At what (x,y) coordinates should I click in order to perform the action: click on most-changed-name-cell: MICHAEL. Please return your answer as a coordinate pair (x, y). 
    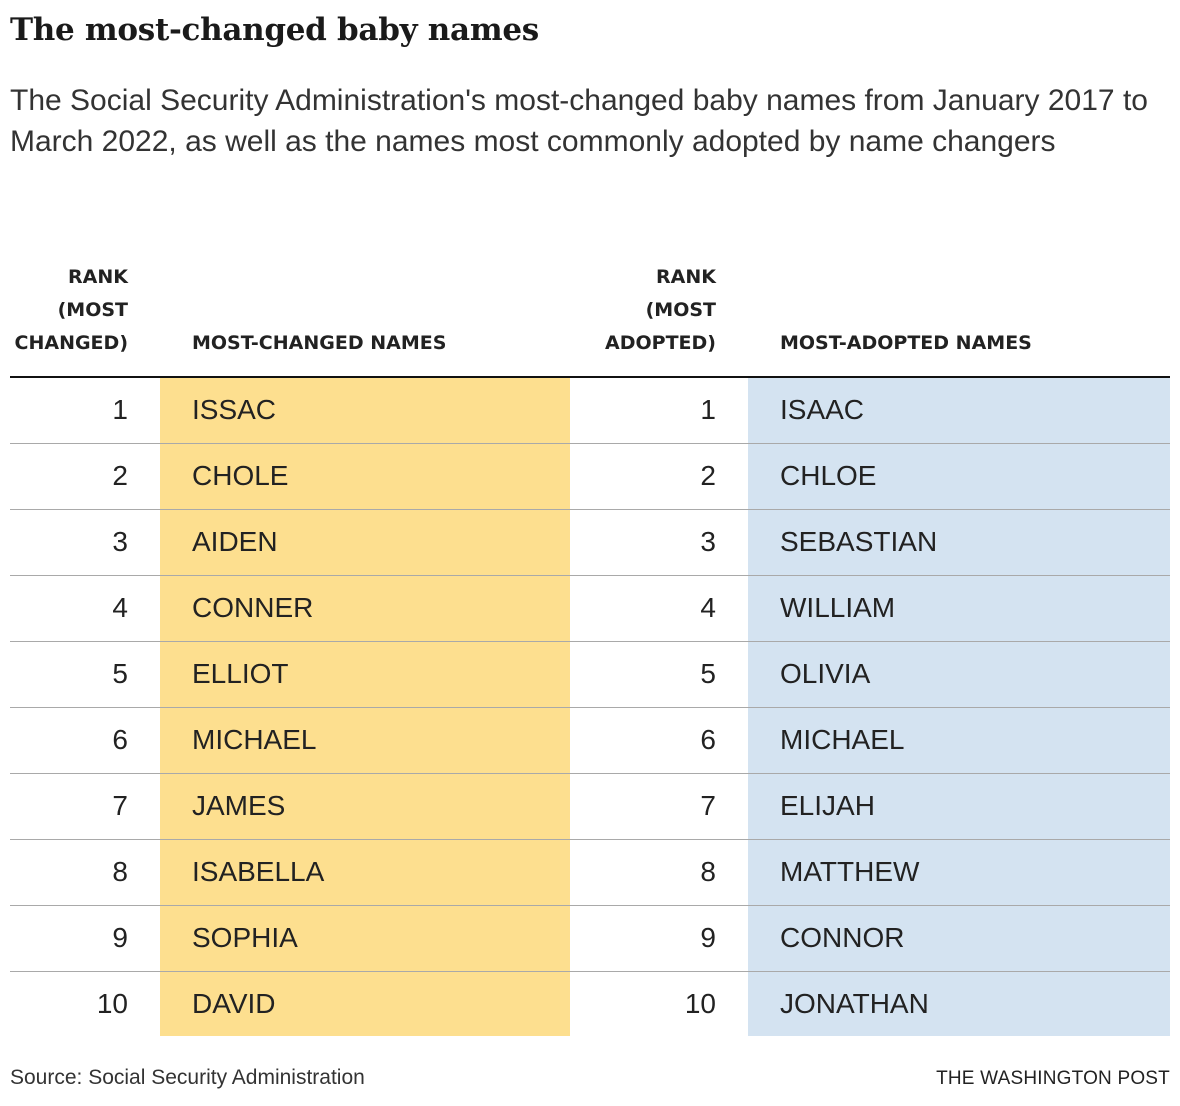
    Looking at the image, I should click on (254, 739).